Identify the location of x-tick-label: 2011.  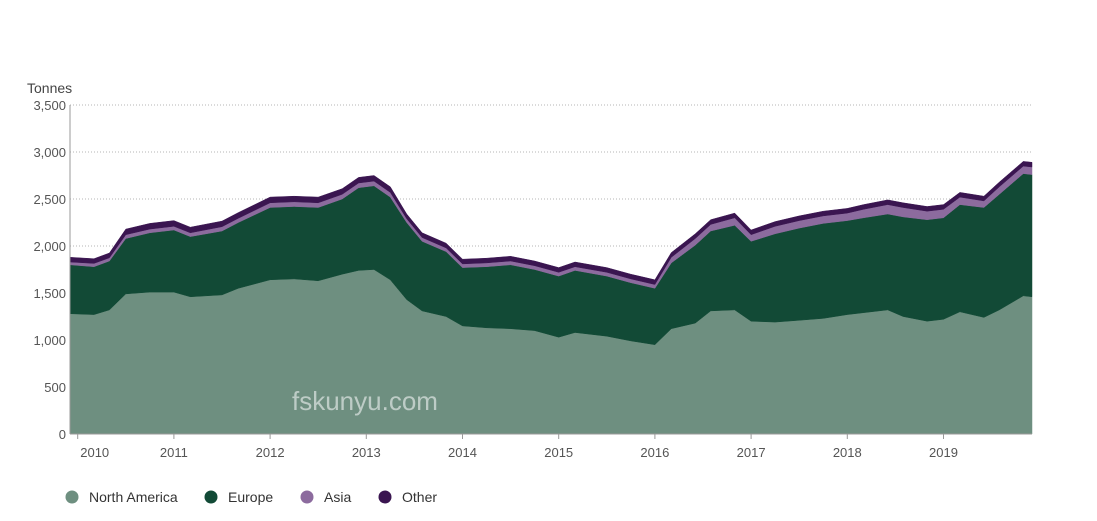
(174, 452).